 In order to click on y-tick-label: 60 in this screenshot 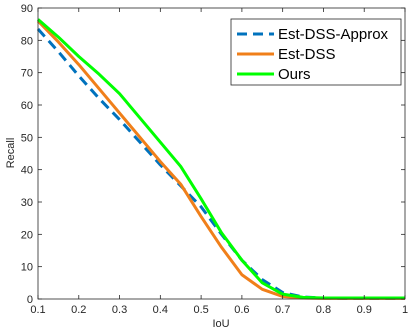, I will do `click(27, 106)`.